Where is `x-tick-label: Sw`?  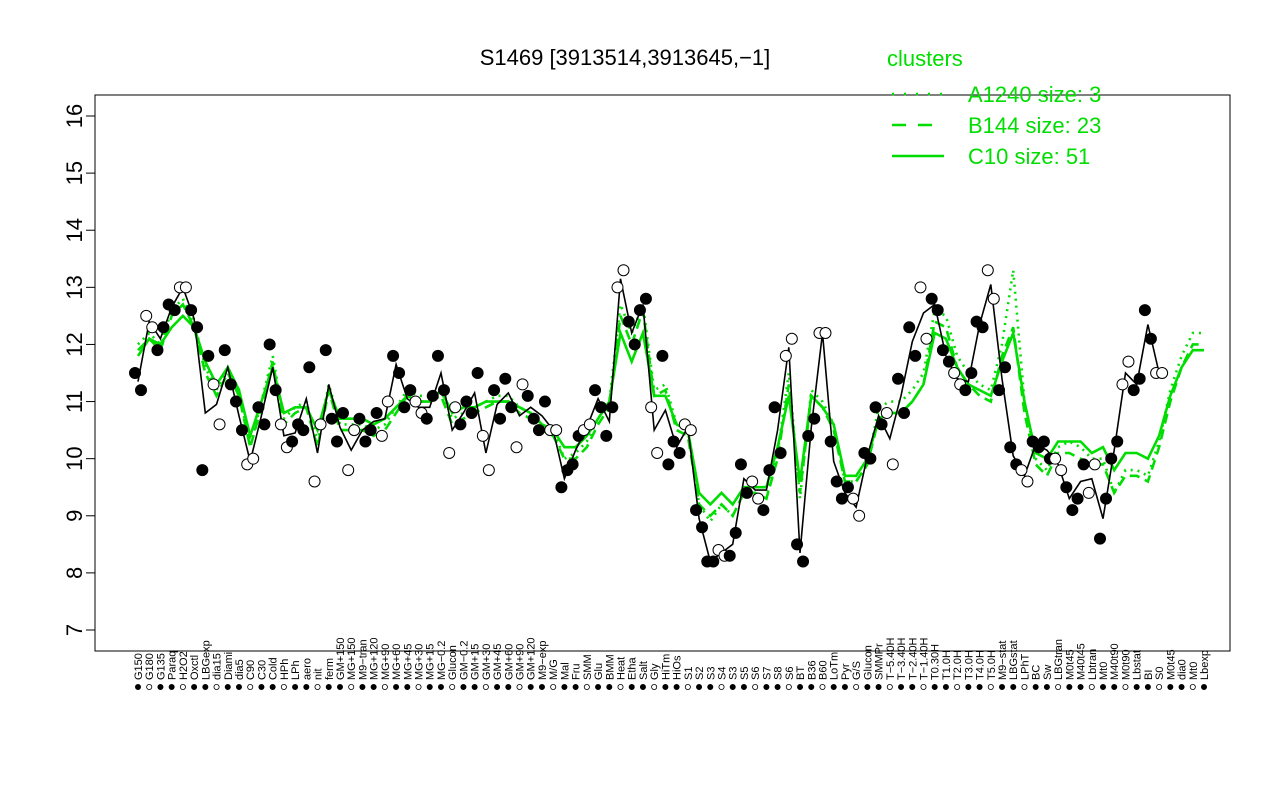 x-tick-label: Sw is located at coordinates (1048, 672).